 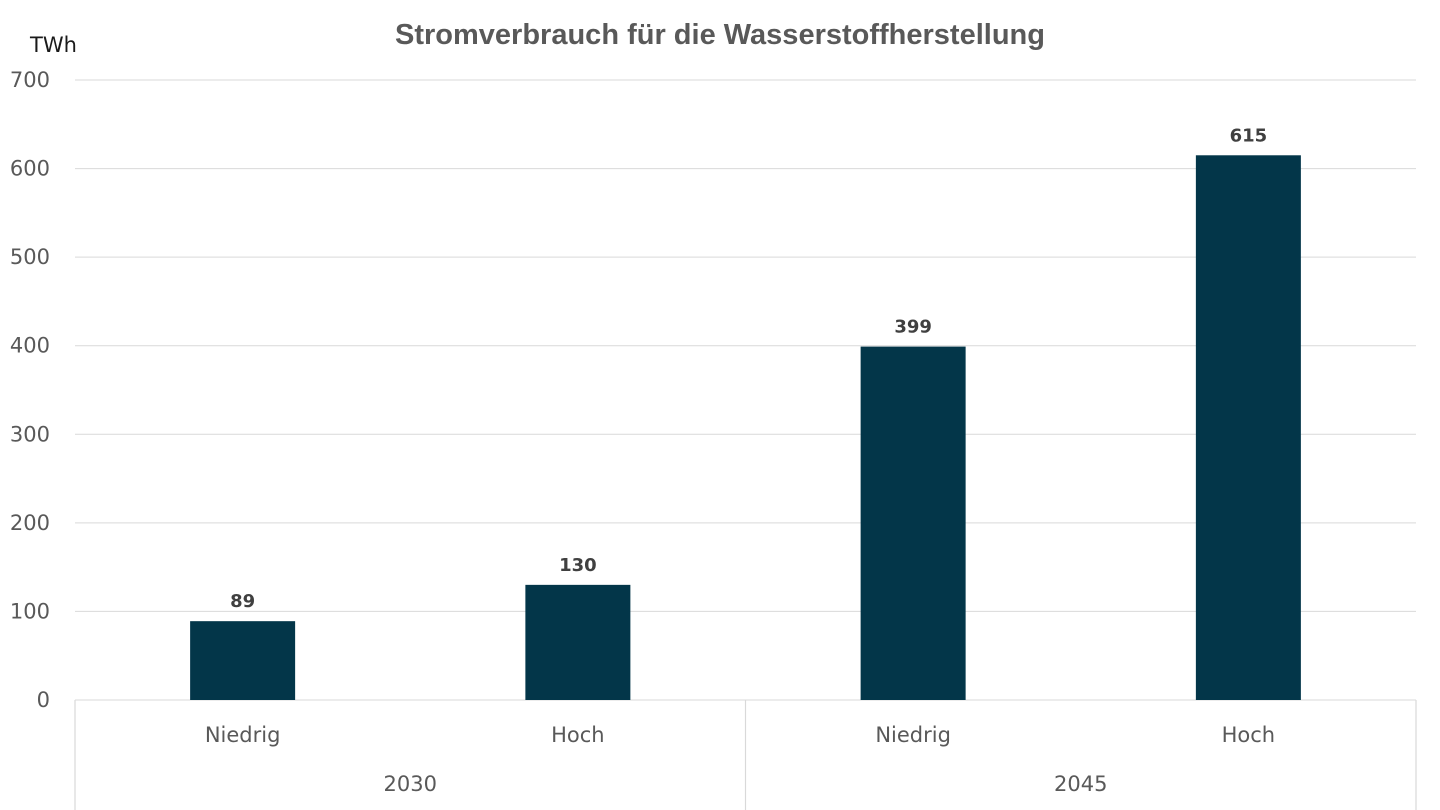 What do you see at coordinates (243, 735) in the screenshot?
I see `x-category-label-2030-niedrig: Niedrig` at bounding box center [243, 735].